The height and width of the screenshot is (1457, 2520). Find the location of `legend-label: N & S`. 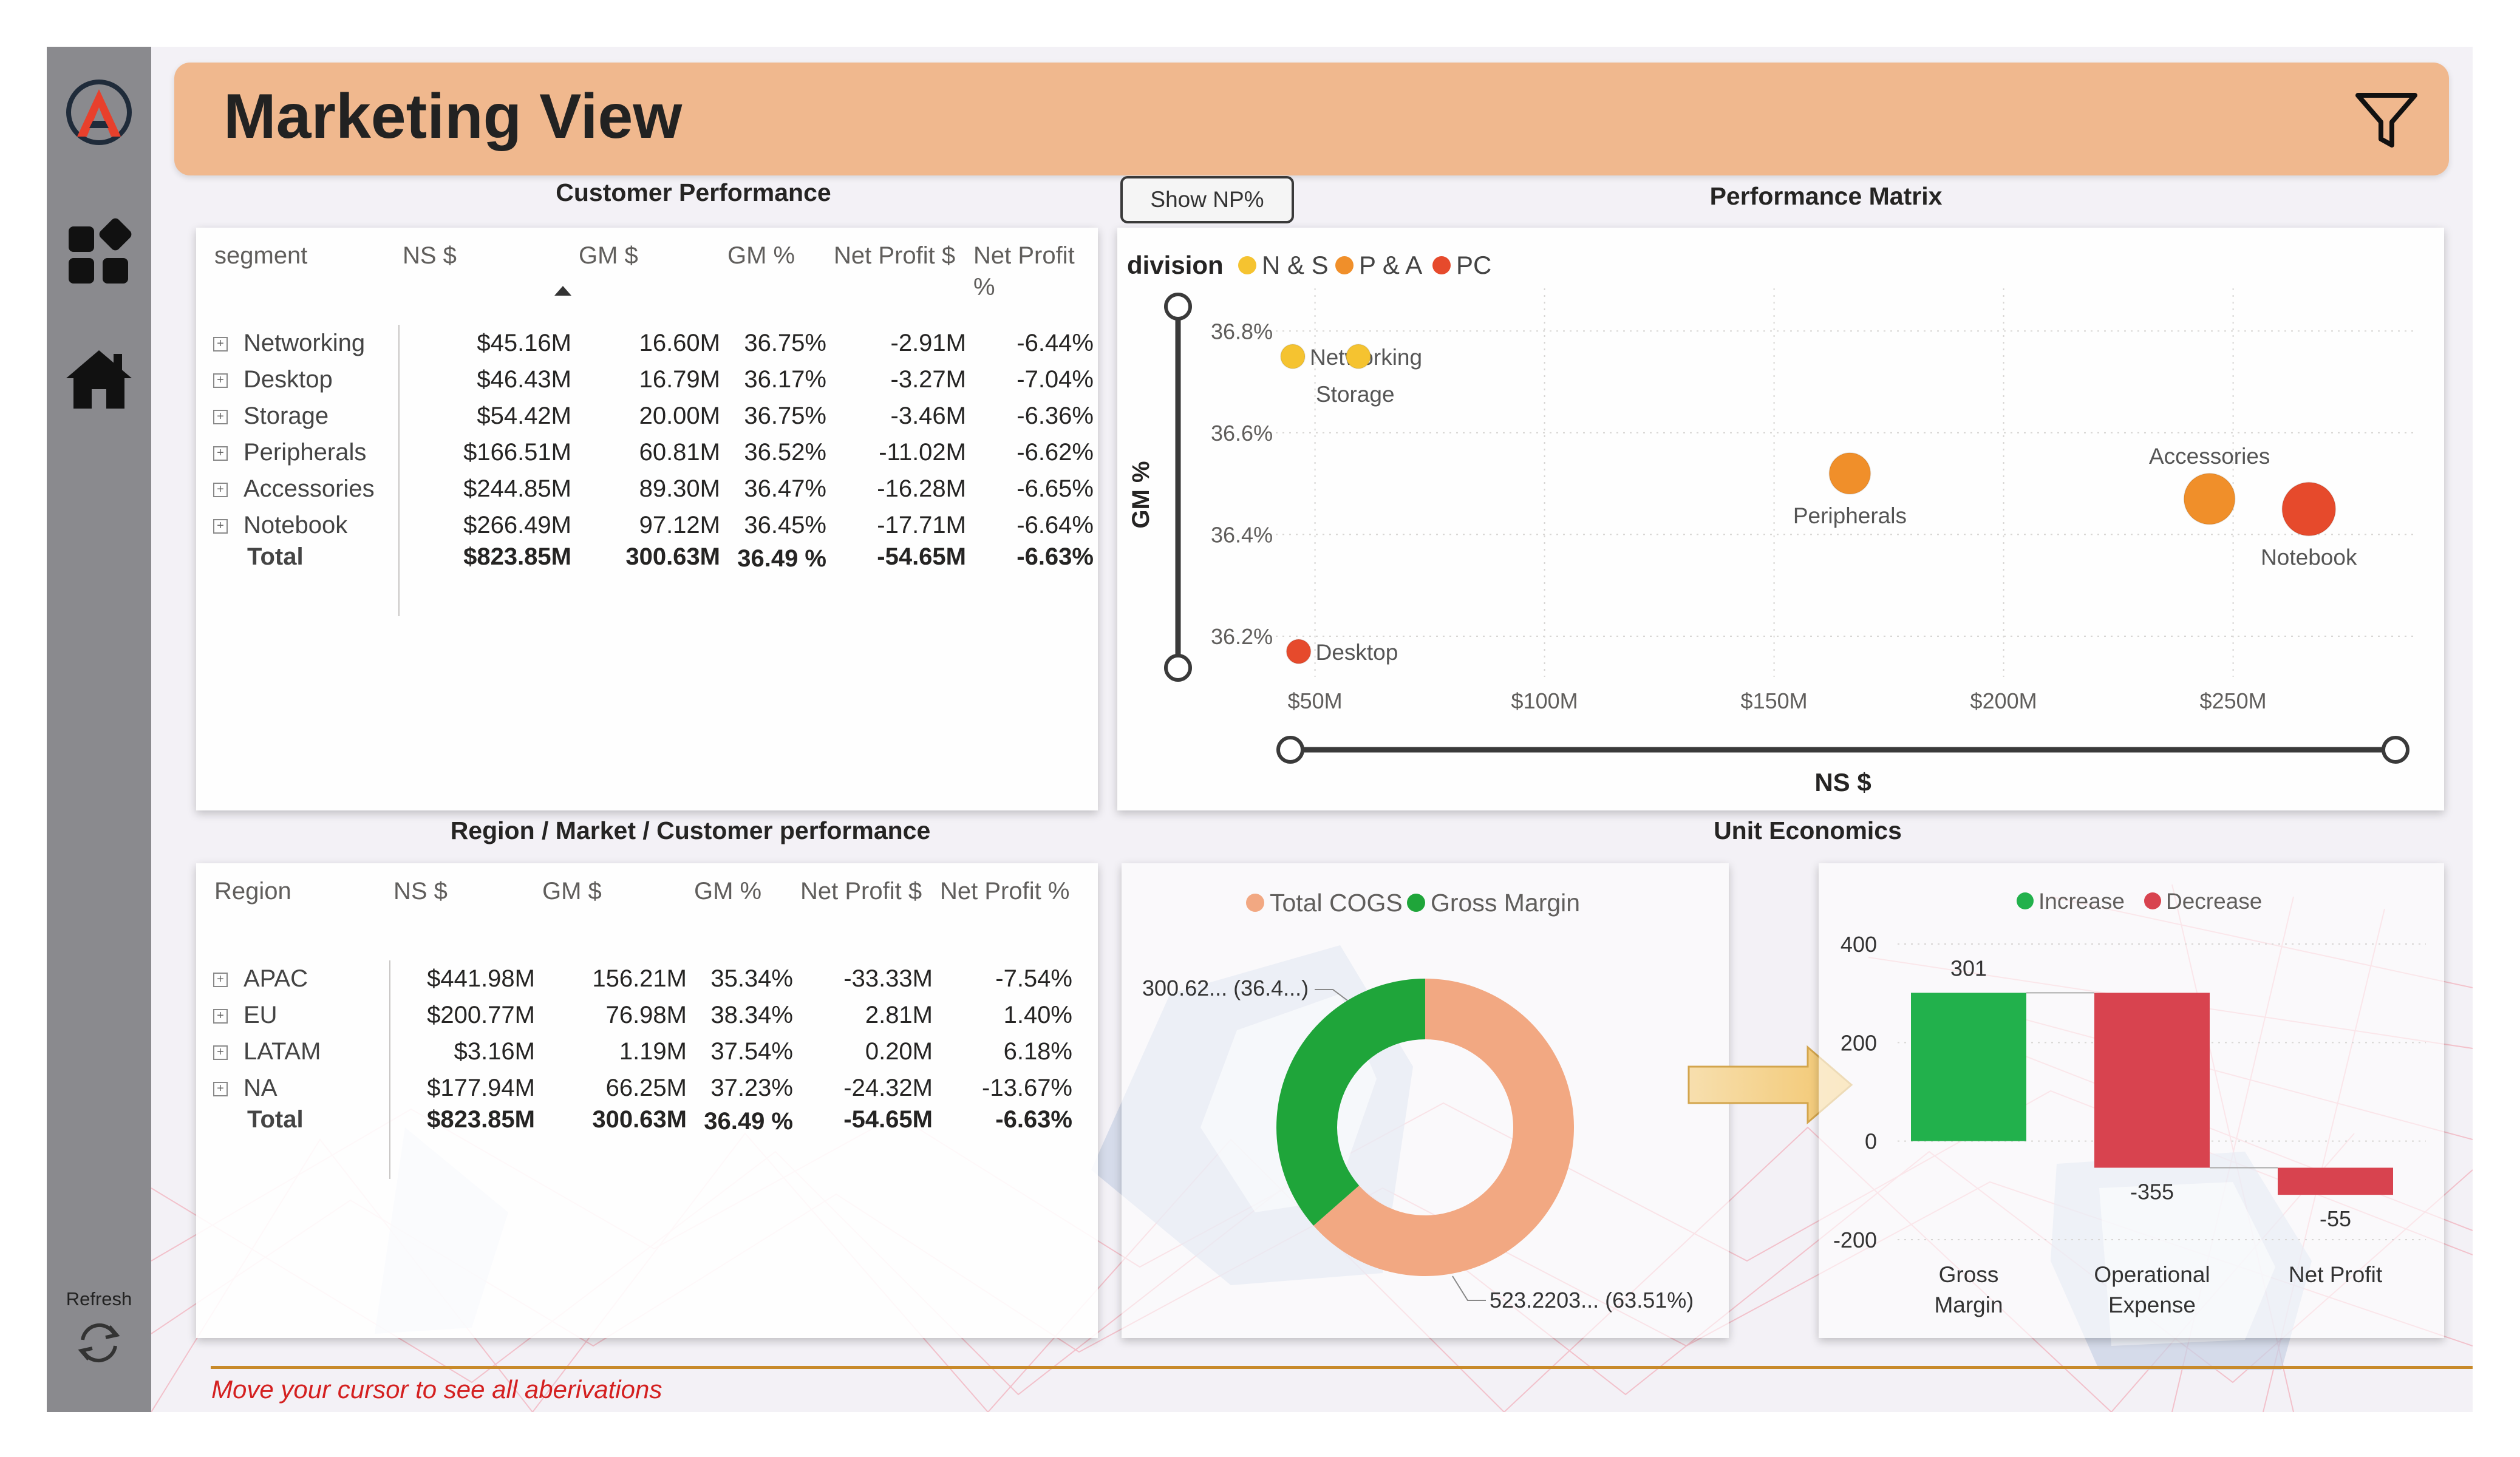

legend-label: N & S is located at coordinates (1295, 265).